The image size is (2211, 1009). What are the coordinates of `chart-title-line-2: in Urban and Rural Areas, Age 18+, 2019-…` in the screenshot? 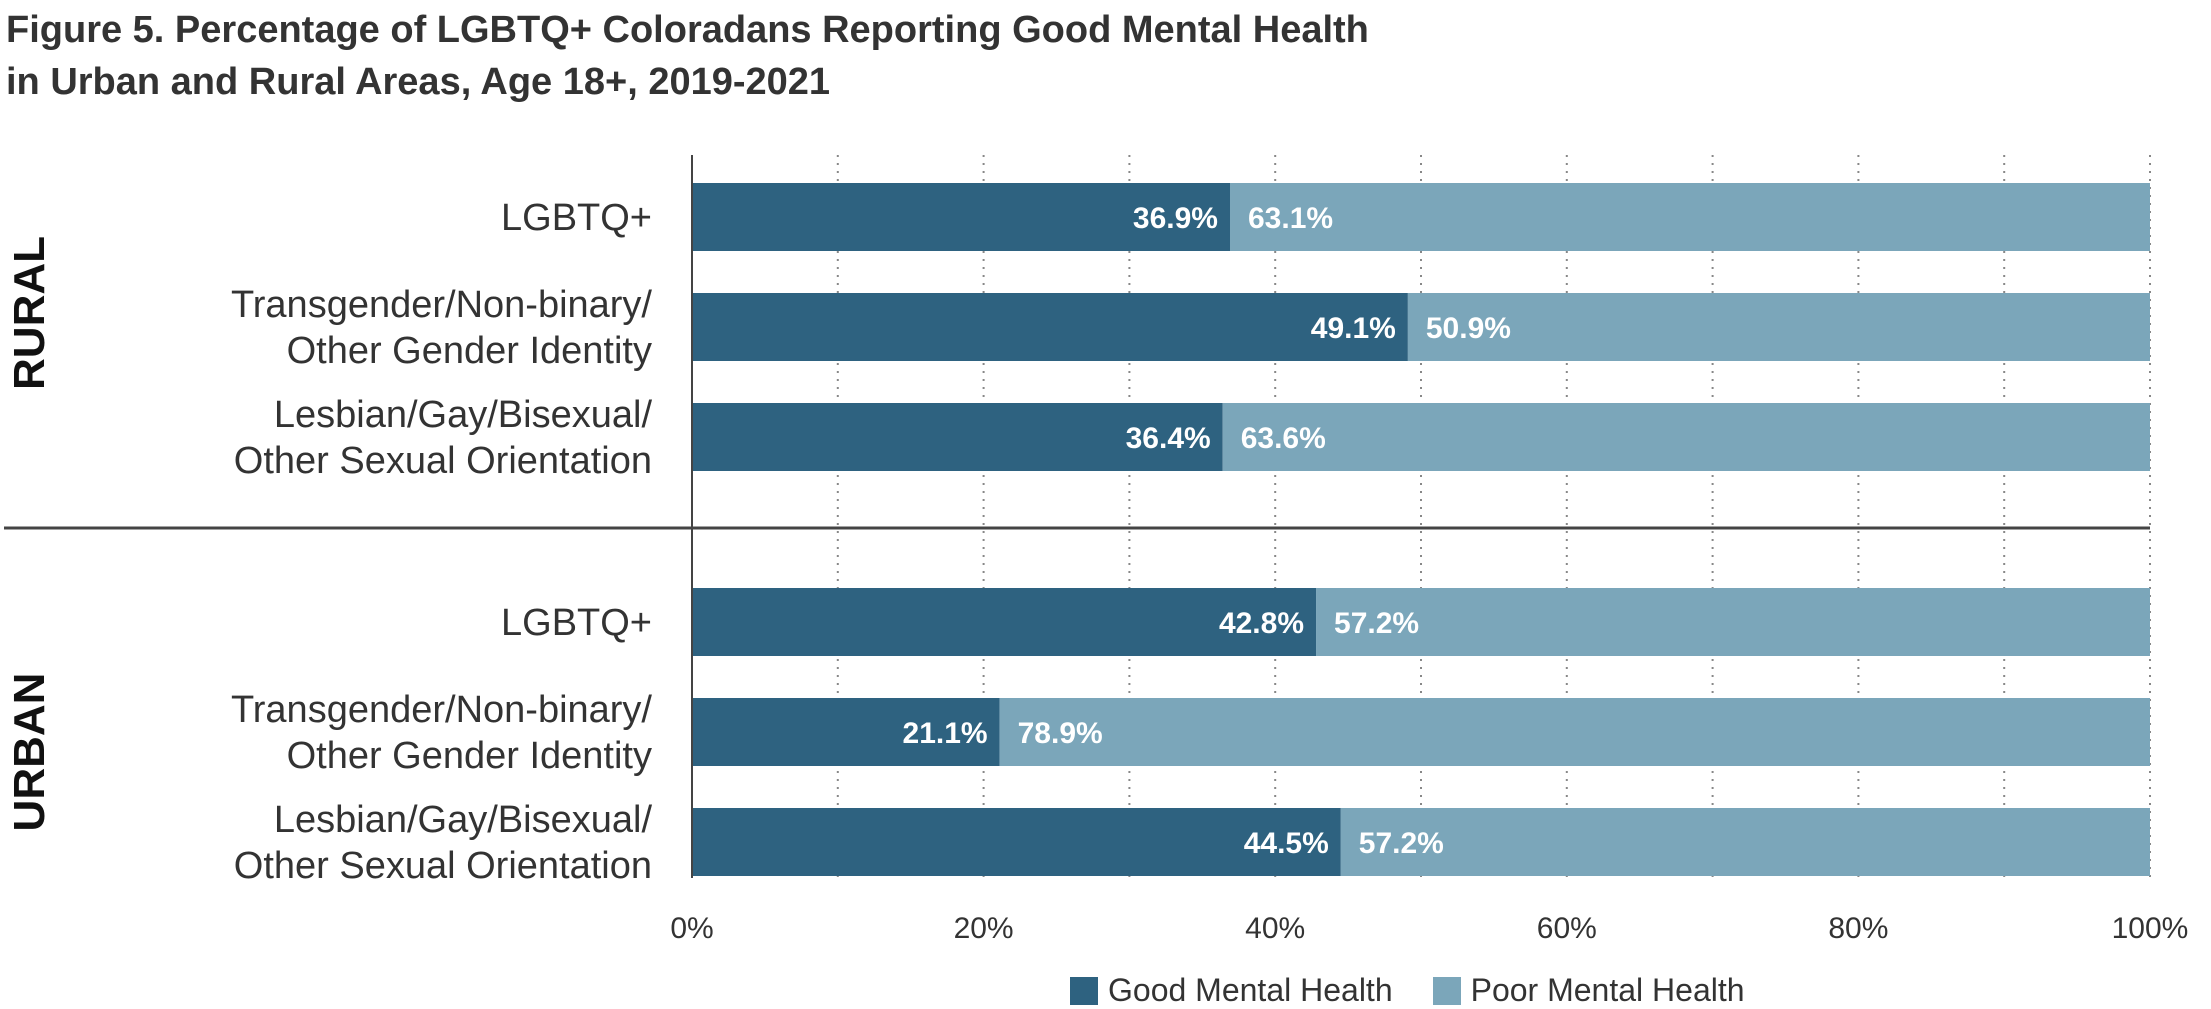 It's located at (418, 82).